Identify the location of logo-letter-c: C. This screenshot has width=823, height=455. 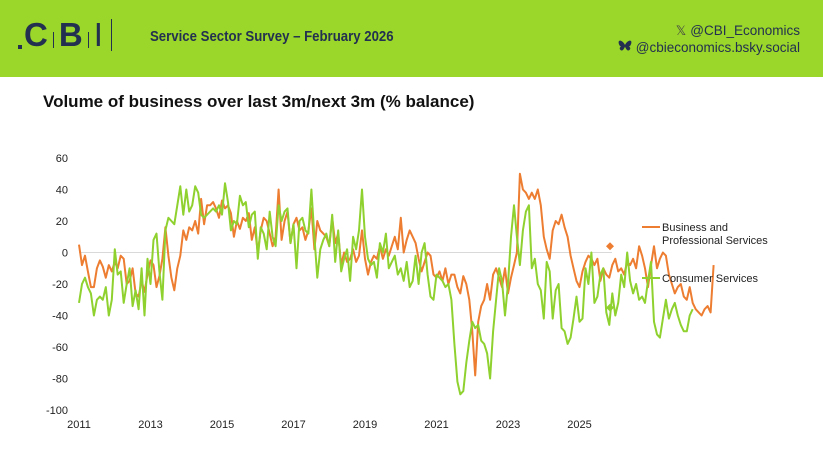
(36, 34).